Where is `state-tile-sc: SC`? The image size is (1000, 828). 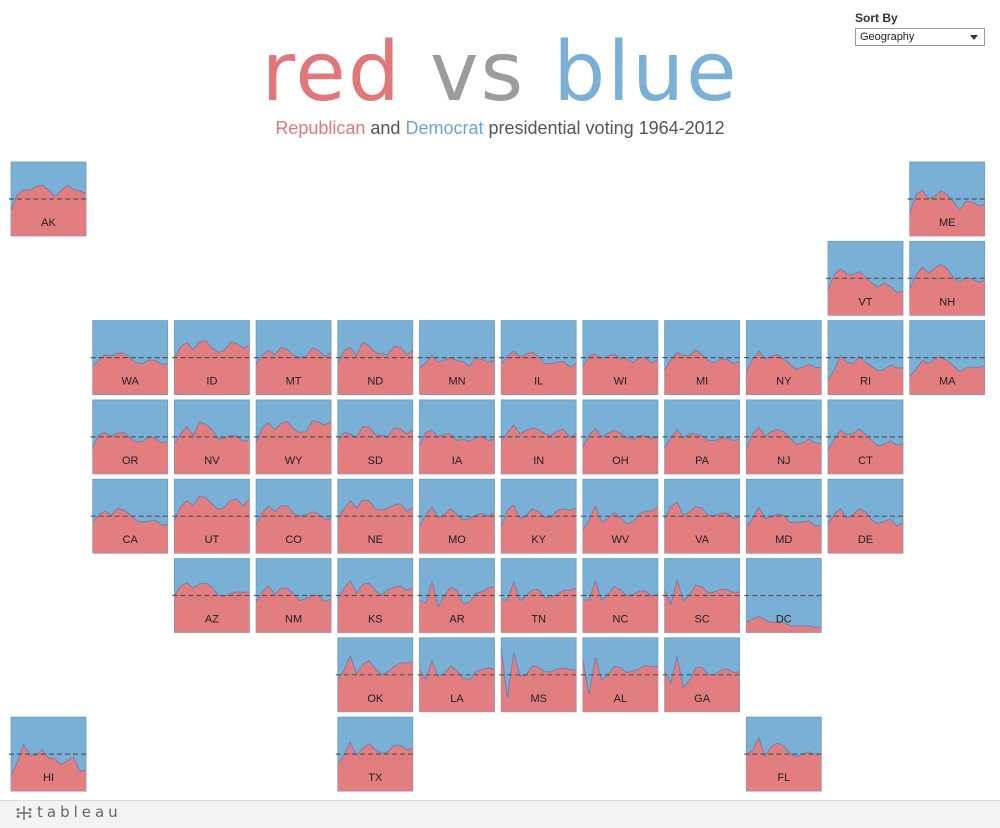 state-tile-sc: SC is located at coordinates (702, 595).